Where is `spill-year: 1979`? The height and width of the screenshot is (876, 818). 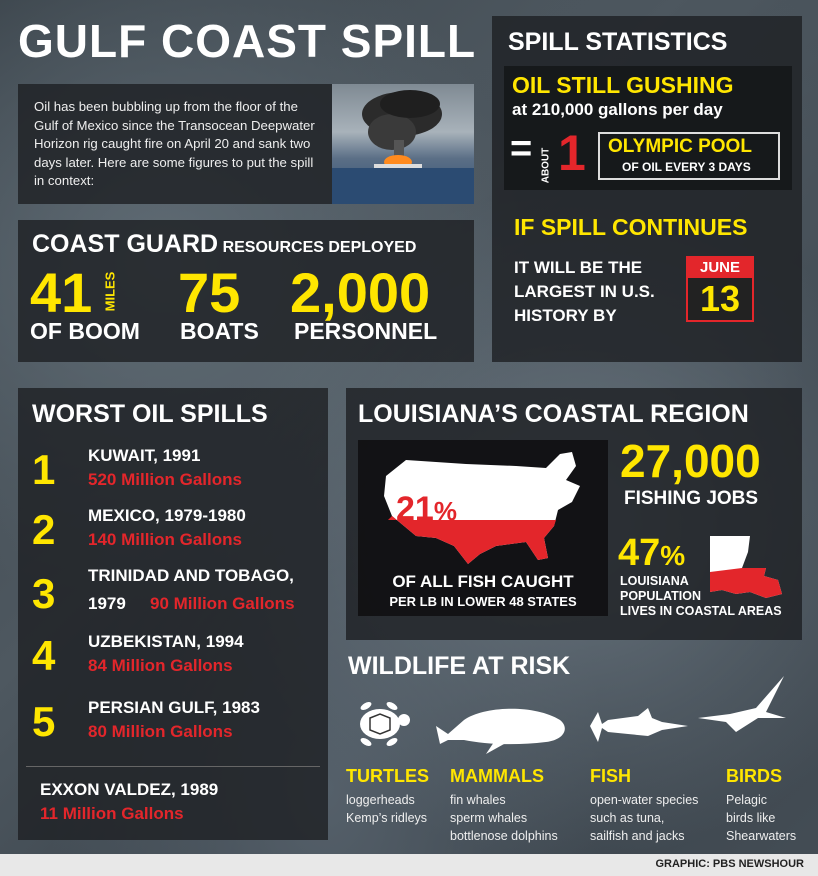
spill-year: 1979 is located at coordinates (107, 603).